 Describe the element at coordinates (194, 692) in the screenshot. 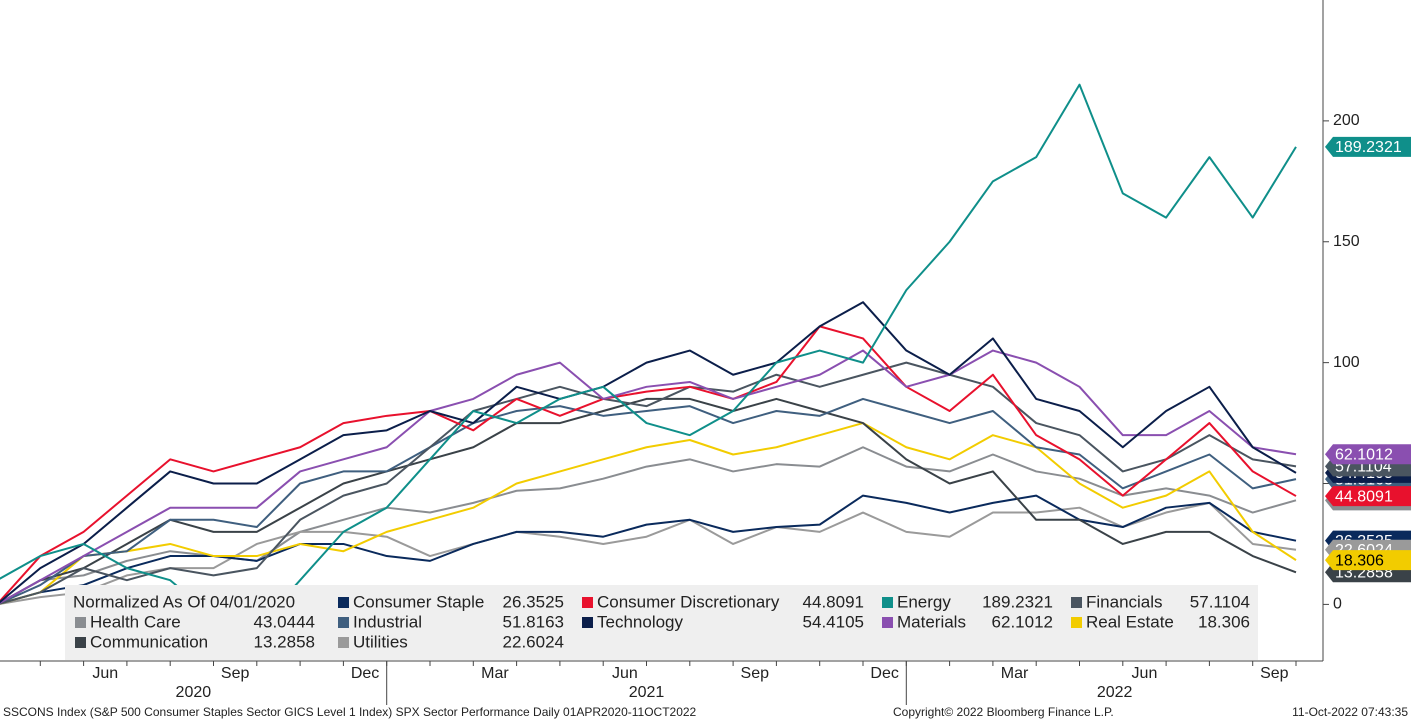

I see `year-label: 2020` at that location.